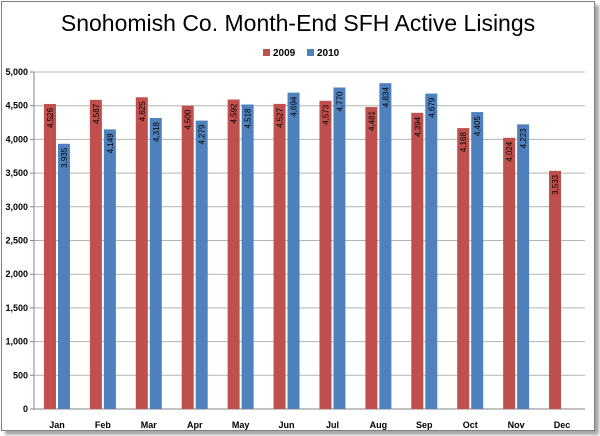  Describe the element at coordinates (95, 254) in the screenshot. I see `bar-2009-Feb` at that location.